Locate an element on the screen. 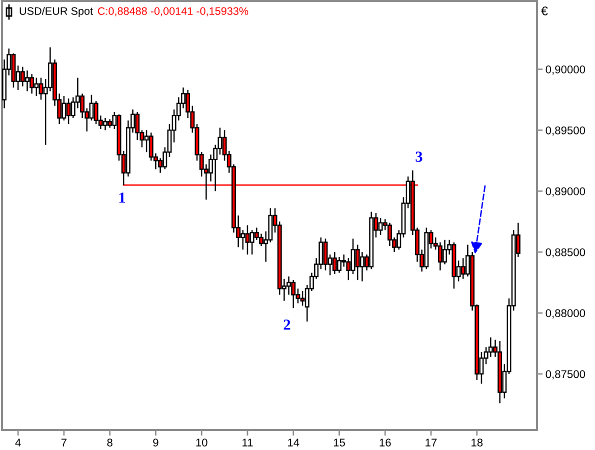  y-tick-label: 0,89500 is located at coordinates (566, 131).